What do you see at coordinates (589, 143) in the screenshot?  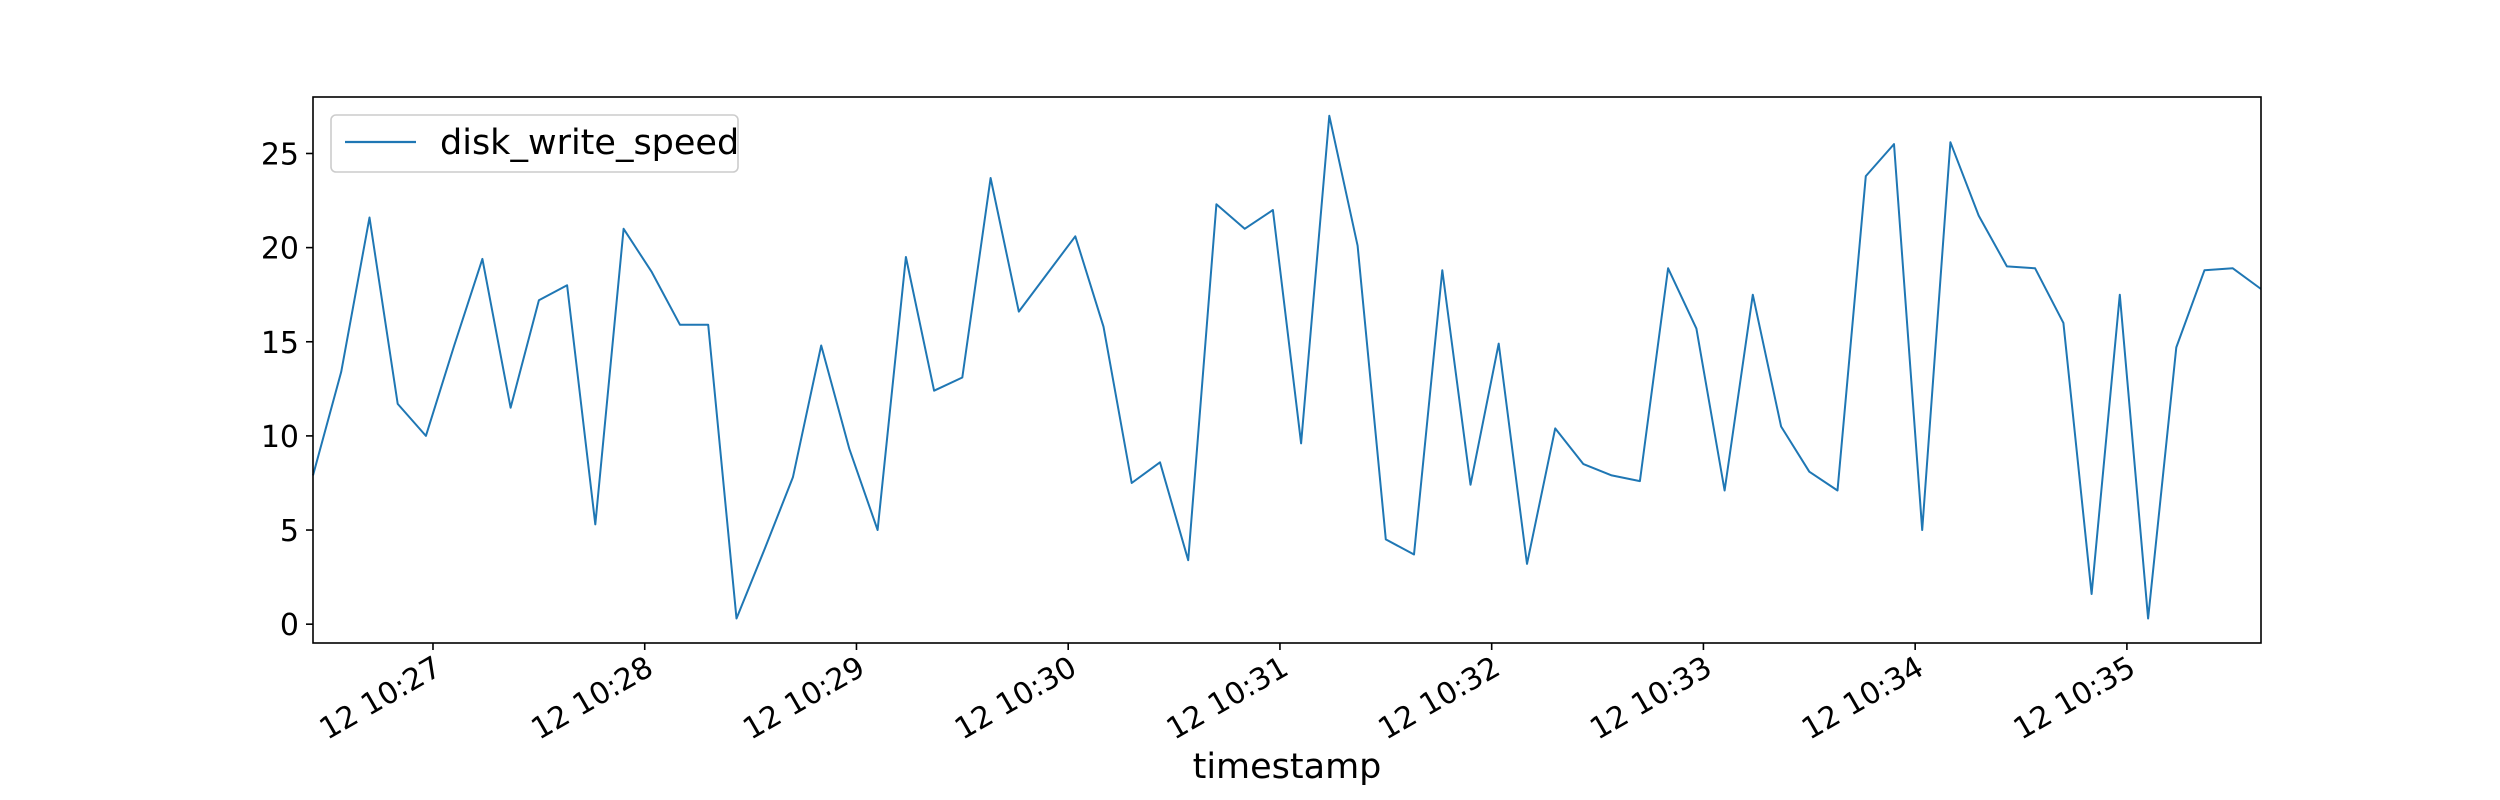 I see `legend-label-disk-write-speed: disk_write_speed` at bounding box center [589, 143].